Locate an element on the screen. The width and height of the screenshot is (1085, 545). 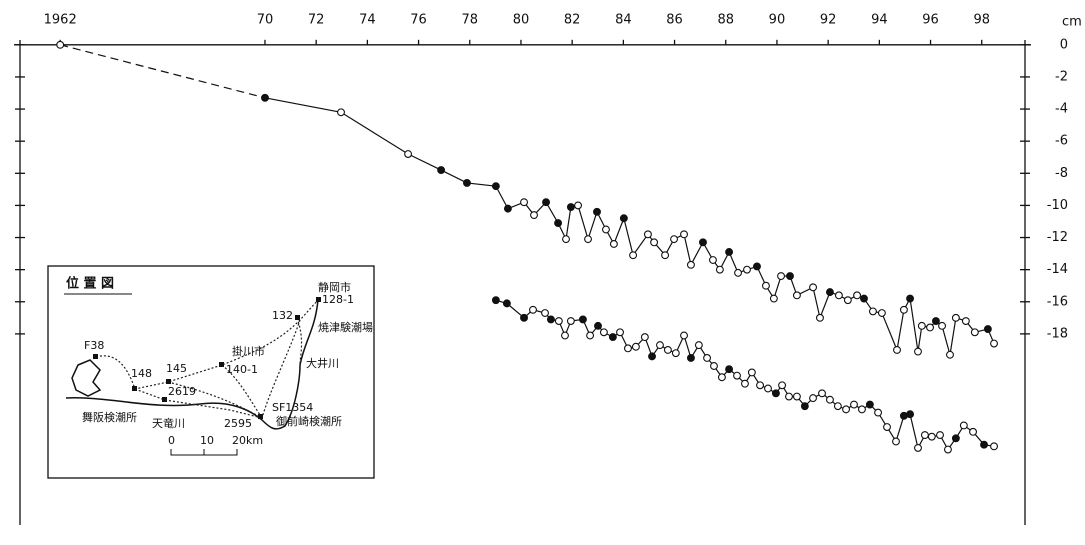
scale-label: 0 is located at coordinates (171, 440).